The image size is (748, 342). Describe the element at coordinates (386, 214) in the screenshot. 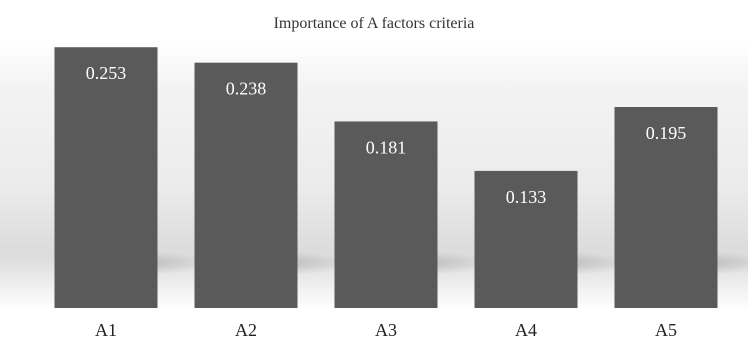

I see `bar-a3` at that location.